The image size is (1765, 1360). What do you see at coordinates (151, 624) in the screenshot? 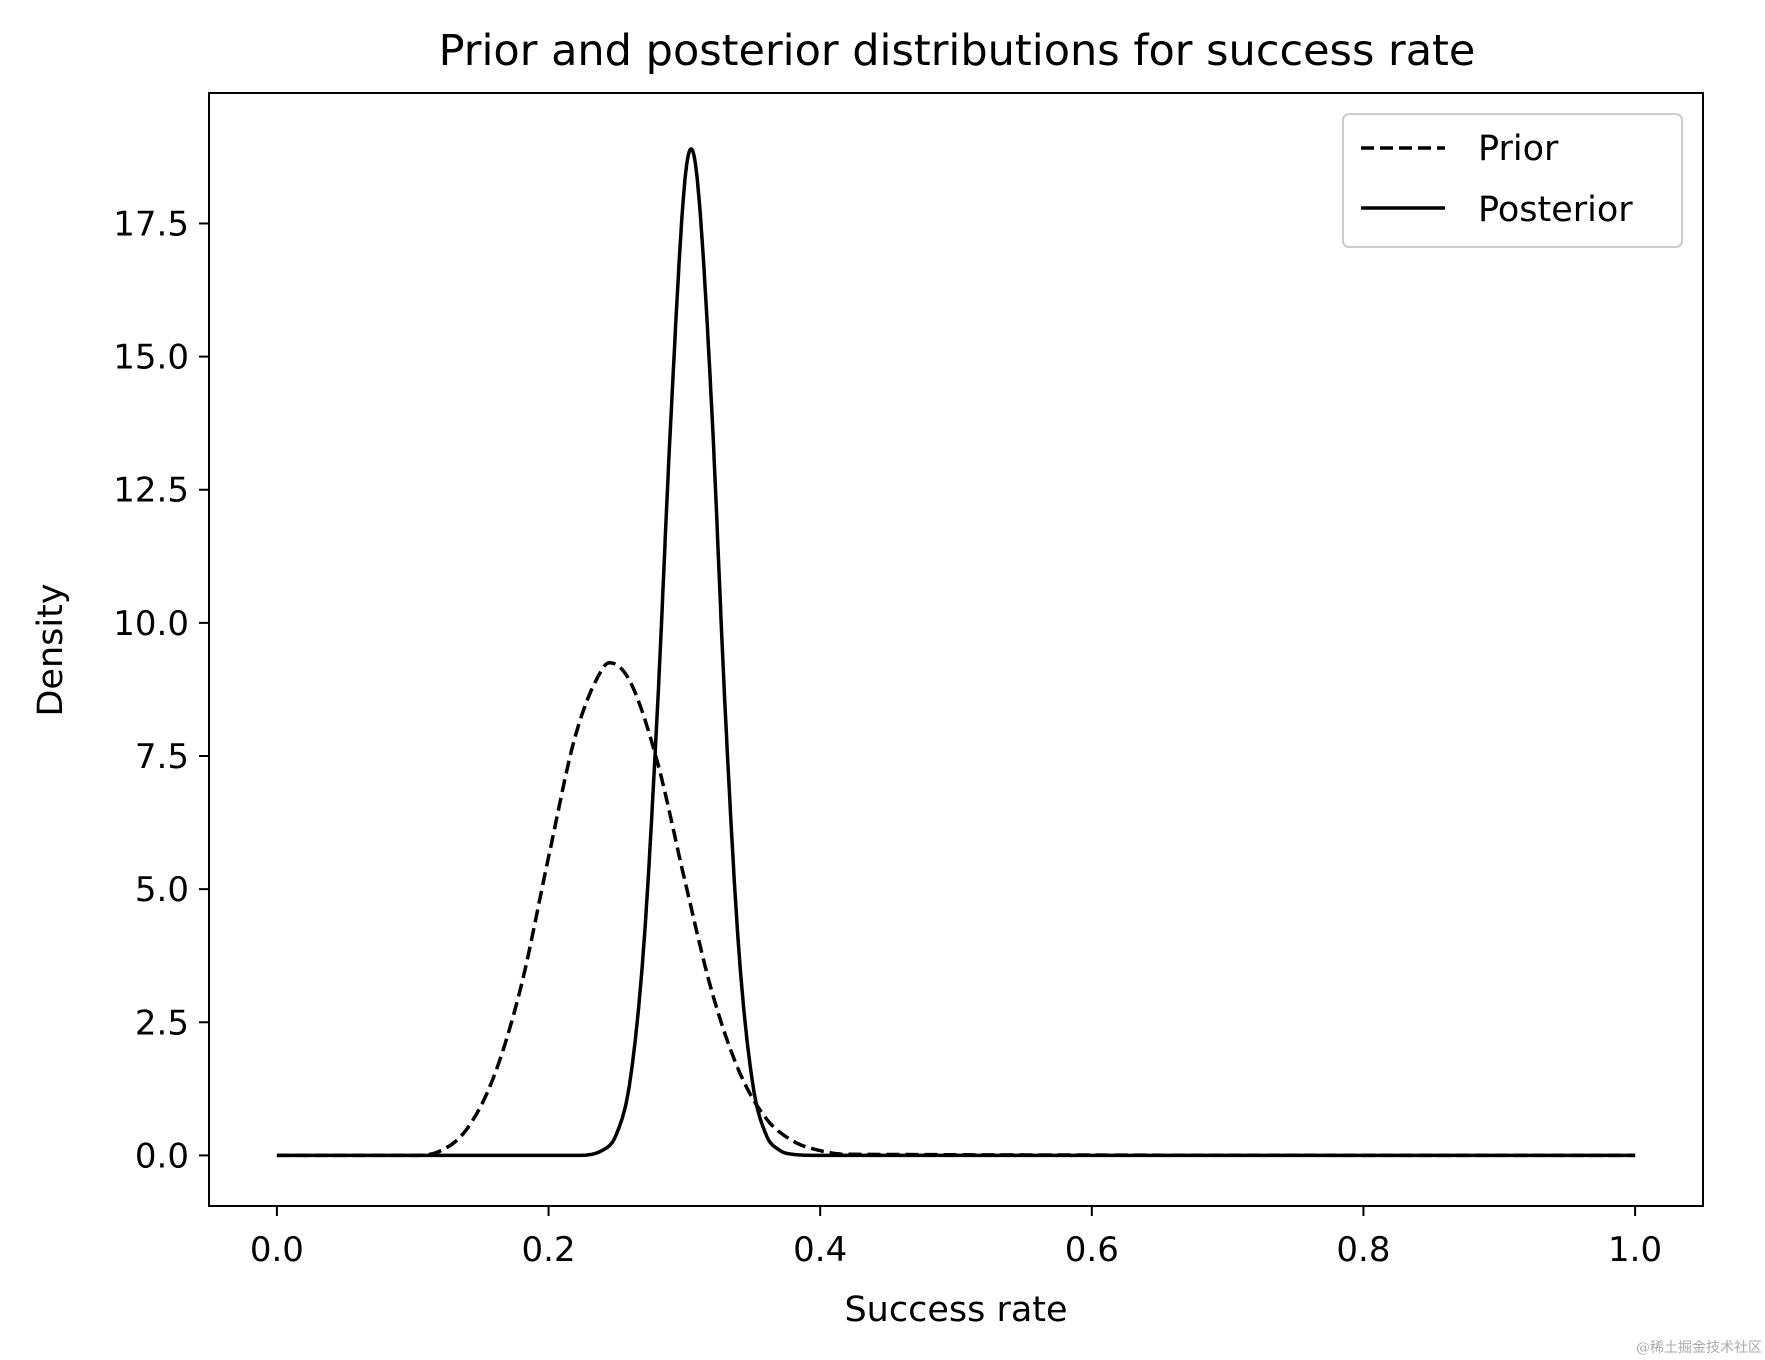
I see `y-tick-label: 10.0` at bounding box center [151, 624].